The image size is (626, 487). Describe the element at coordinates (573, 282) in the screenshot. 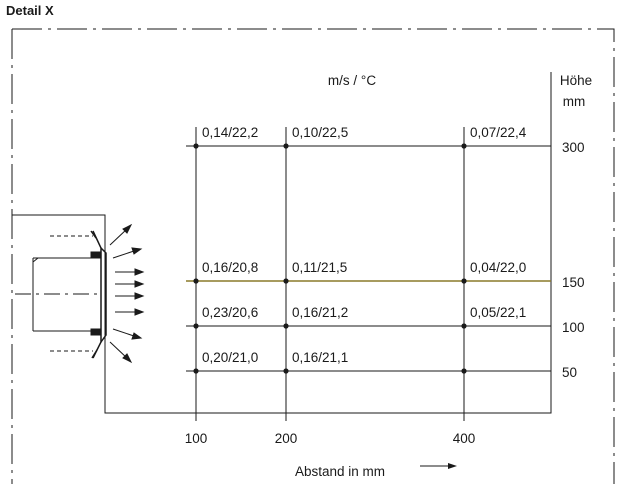

I see `height-tick-label: 150` at that location.